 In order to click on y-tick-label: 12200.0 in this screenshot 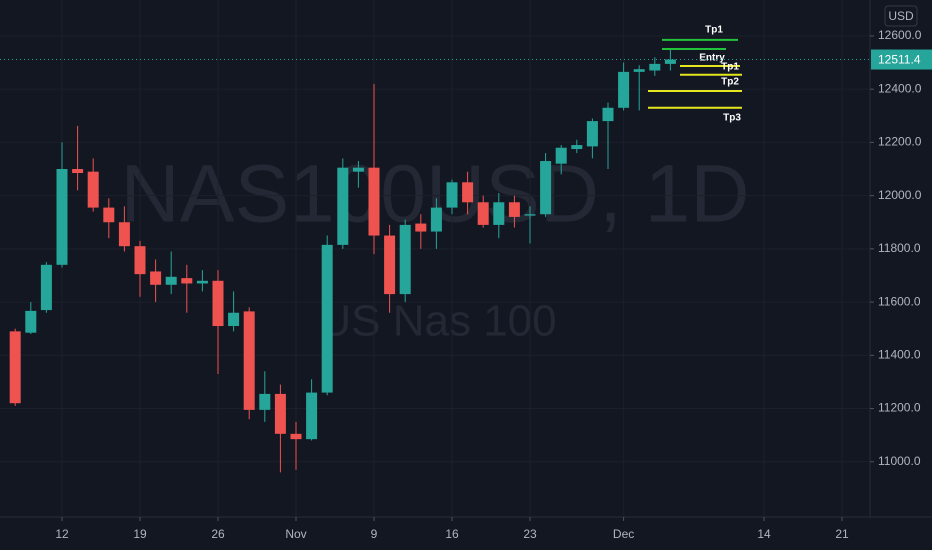, I will do `click(900, 142)`.